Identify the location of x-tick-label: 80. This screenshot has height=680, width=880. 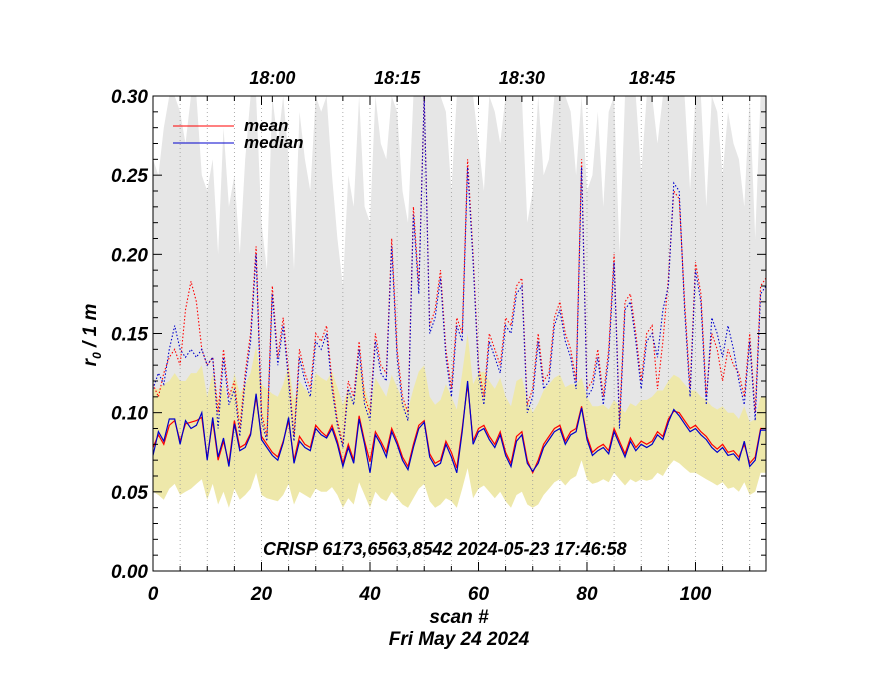
(587, 594).